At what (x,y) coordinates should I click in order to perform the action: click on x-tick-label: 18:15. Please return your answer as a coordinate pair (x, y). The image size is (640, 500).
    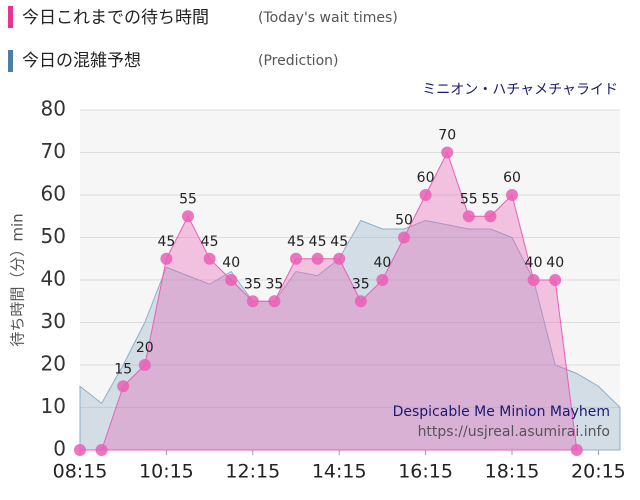
    Looking at the image, I should click on (512, 472).